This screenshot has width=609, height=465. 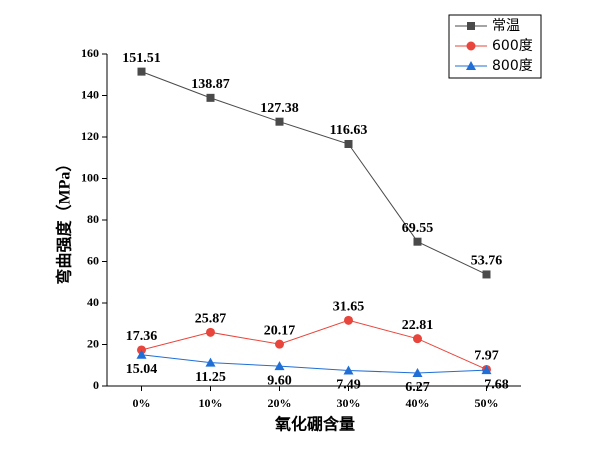 What do you see at coordinates (279, 108) in the screenshot?
I see `data-label: 127.38` at bounding box center [279, 108].